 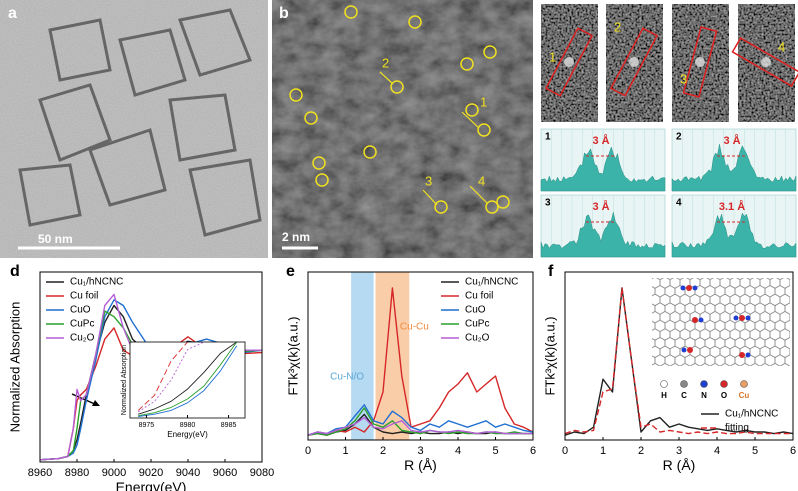 What do you see at coordinates (684, 395) in the screenshot?
I see `atom-label: C` at bounding box center [684, 395].